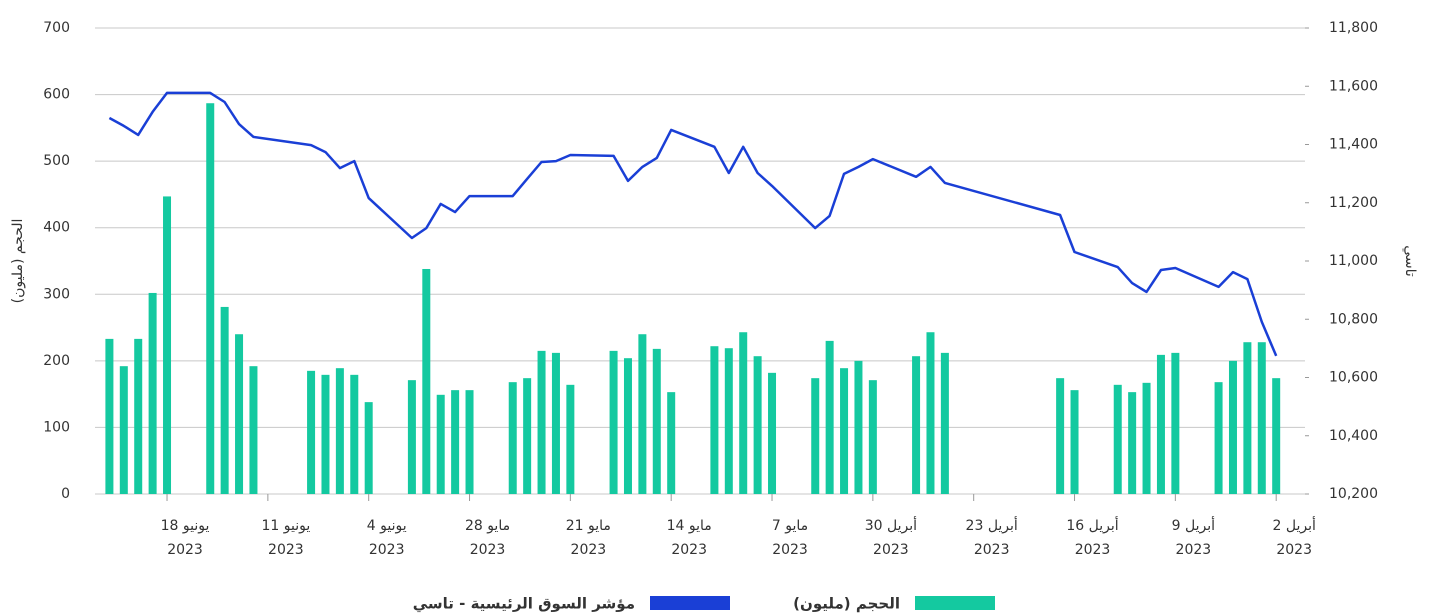  I want to click on x-tick-label: 4 يونيو, so click(387, 526).